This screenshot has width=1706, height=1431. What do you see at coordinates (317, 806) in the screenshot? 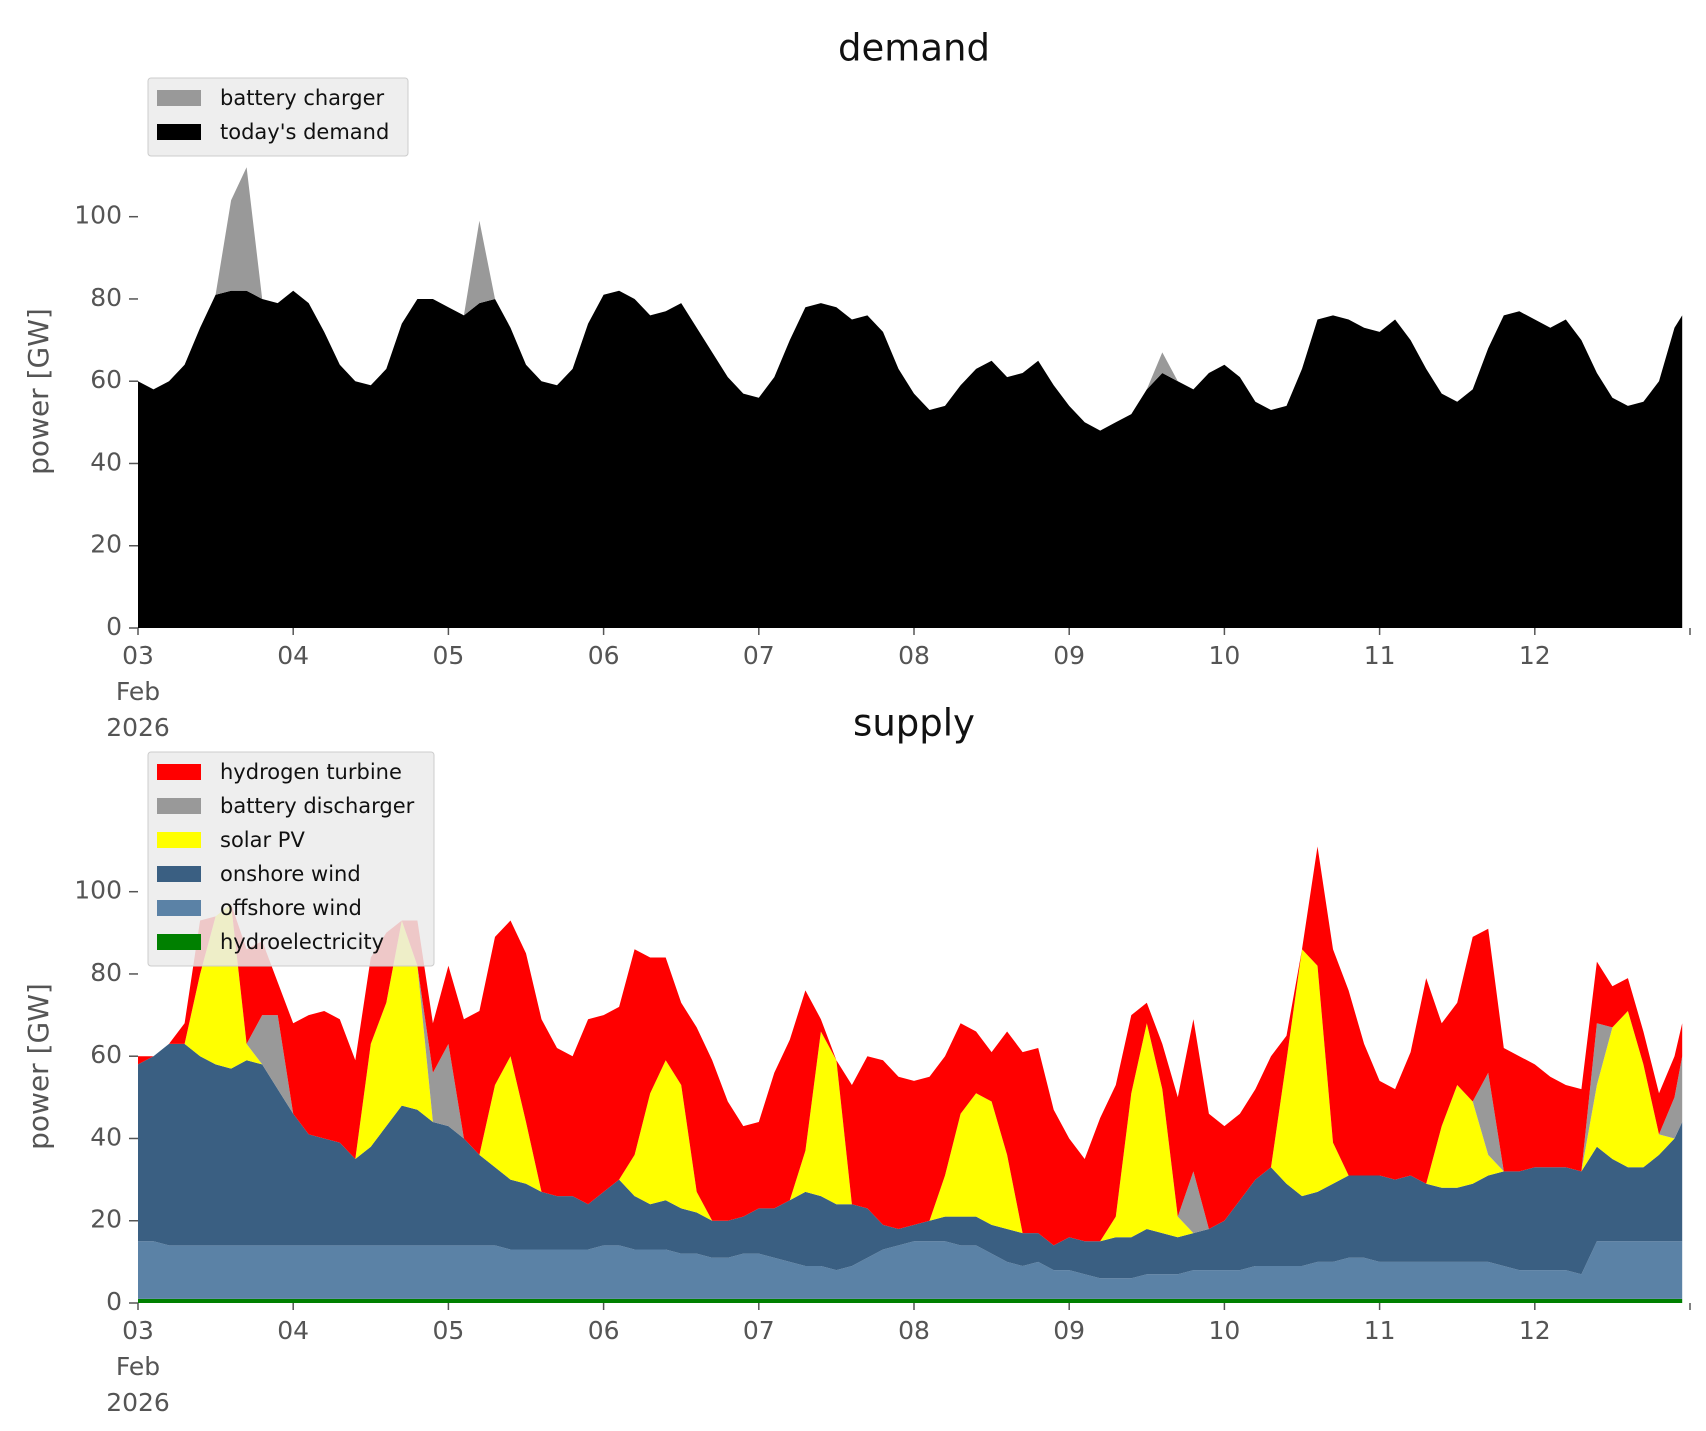
I see `legend-entry: battery discharger` at bounding box center [317, 806].